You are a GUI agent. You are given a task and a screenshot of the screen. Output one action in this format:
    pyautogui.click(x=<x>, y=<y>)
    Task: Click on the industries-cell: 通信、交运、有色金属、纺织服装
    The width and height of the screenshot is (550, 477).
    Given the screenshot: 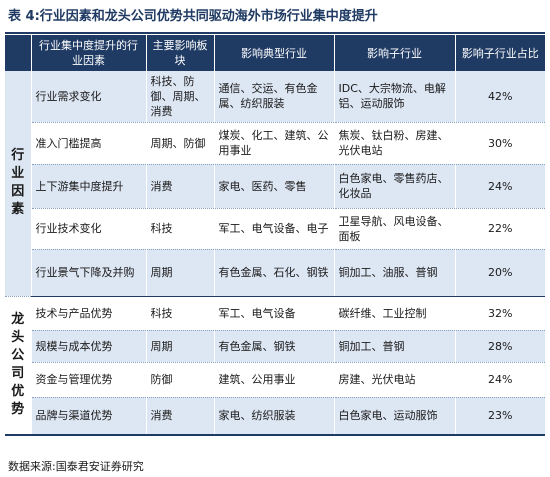 What is the action you would take?
    pyautogui.click(x=273, y=97)
    